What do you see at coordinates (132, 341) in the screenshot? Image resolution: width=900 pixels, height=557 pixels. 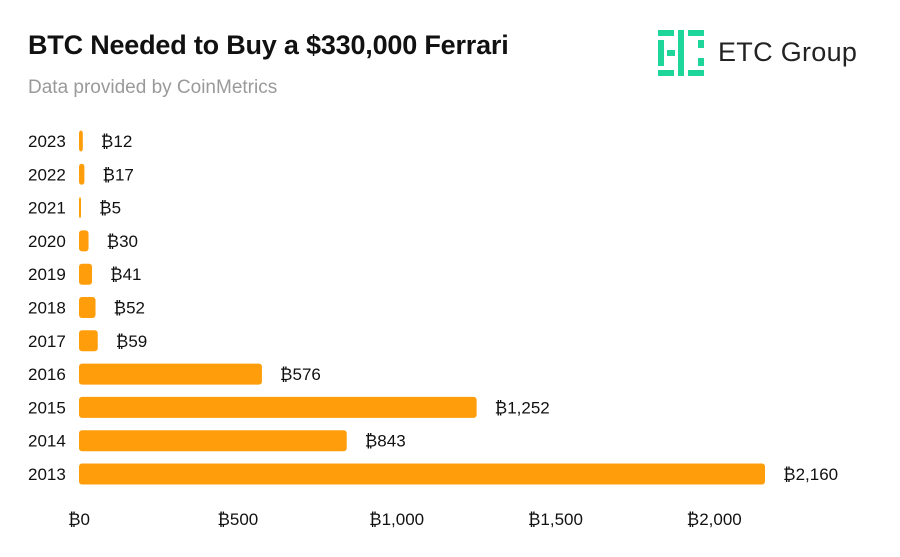 I see `data-label-2017: ₿59` at bounding box center [132, 341].